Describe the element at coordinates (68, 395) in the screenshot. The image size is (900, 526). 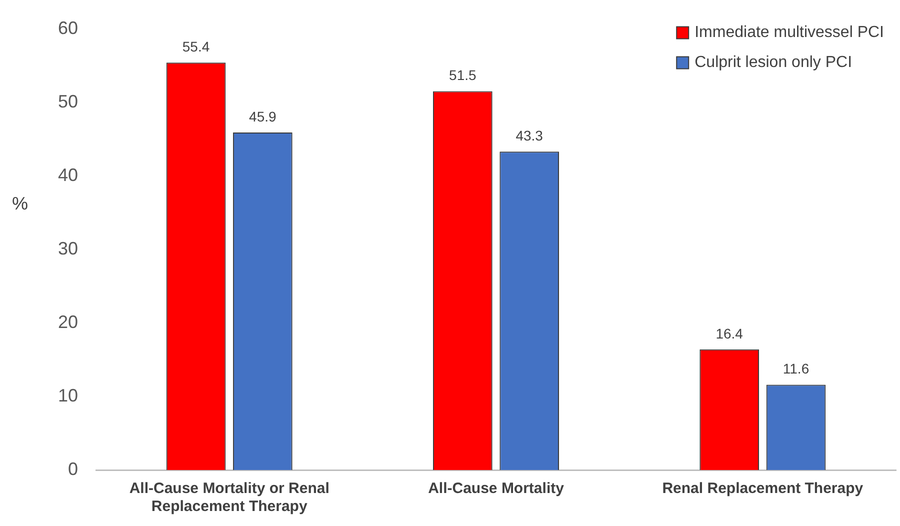
I see `y-tick-label: 10` at that location.